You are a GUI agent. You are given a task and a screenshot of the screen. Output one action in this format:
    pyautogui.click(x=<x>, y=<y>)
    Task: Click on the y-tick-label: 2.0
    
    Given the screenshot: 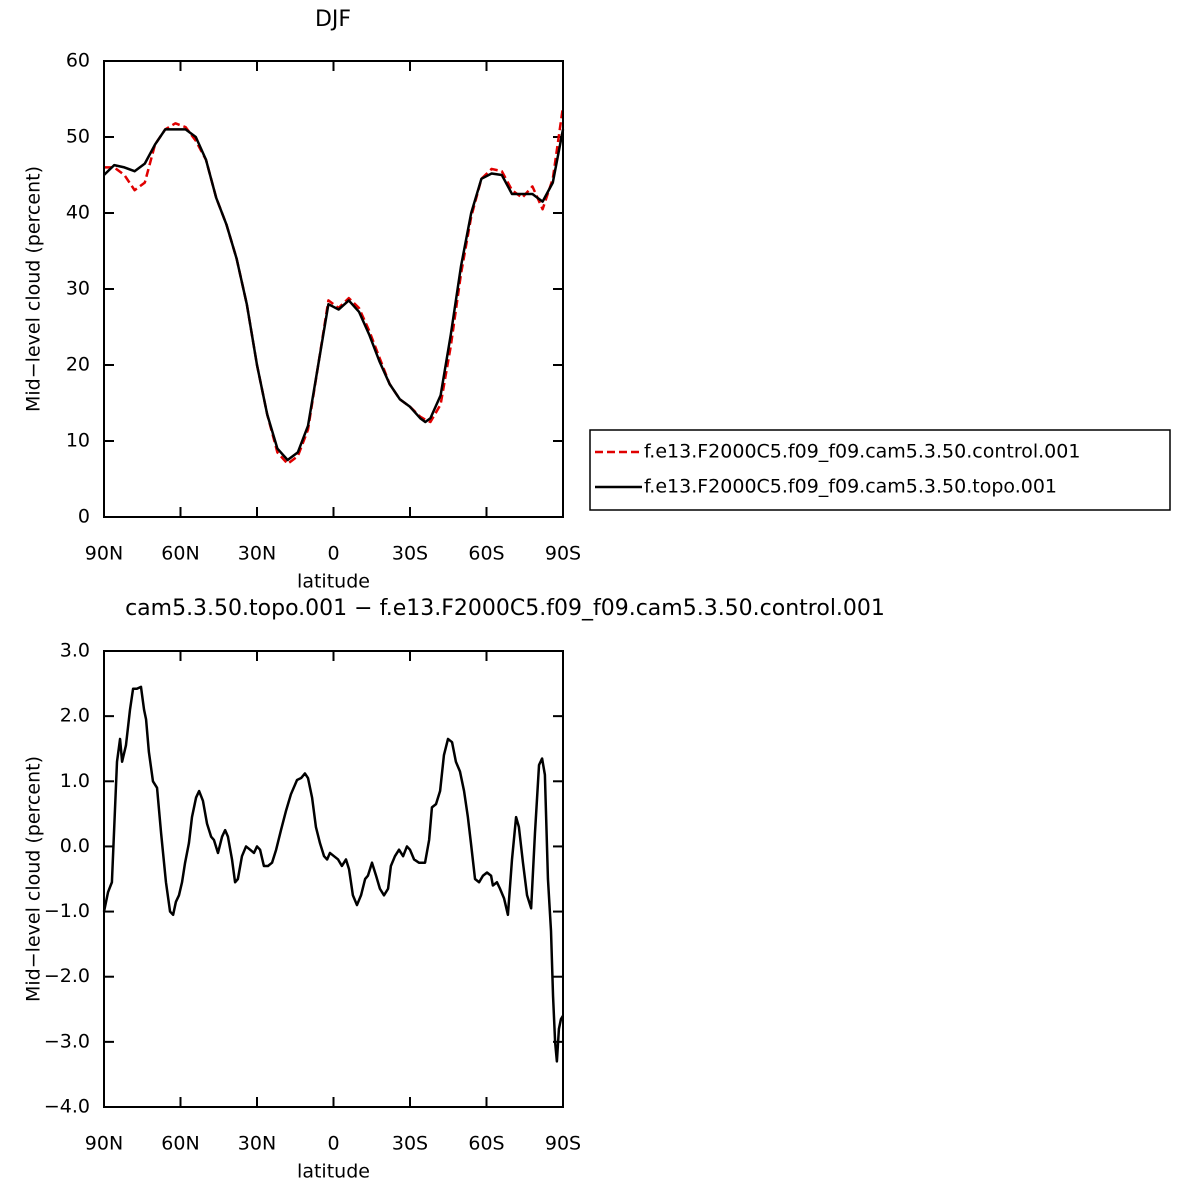 What is the action you would take?
    pyautogui.click(x=75, y=716)
    